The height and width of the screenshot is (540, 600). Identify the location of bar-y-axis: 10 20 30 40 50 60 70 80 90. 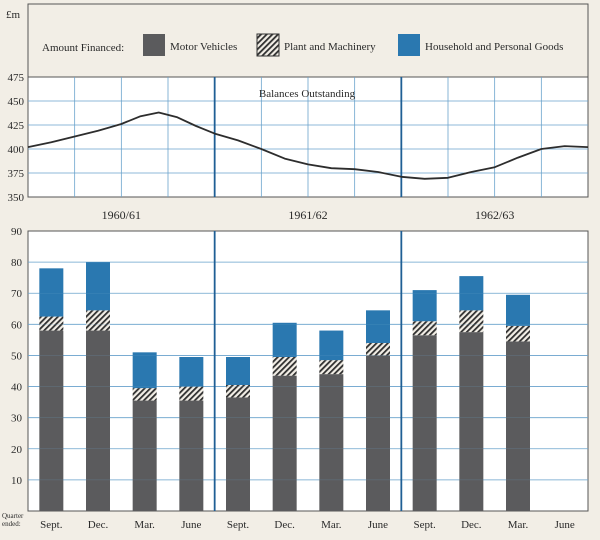
(17, 356).